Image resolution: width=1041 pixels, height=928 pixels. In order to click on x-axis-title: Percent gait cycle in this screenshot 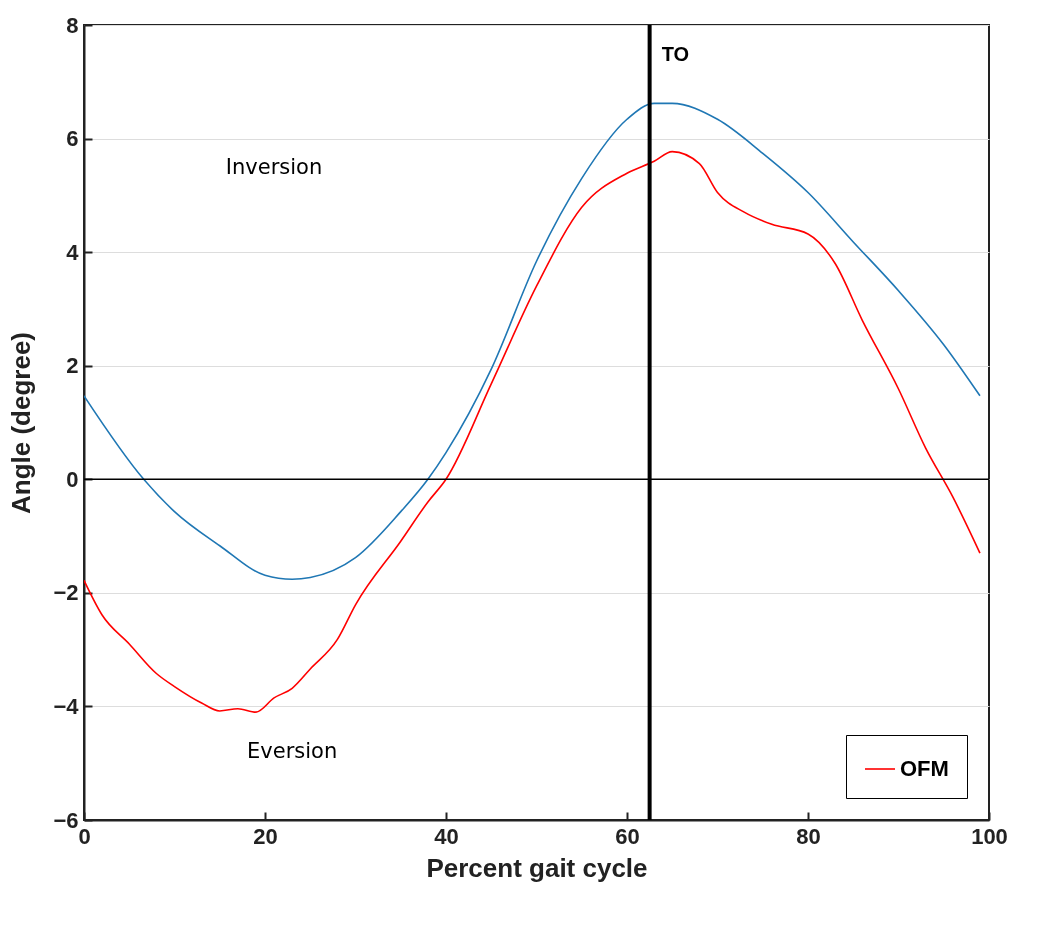, I will do `click(537, 867)`.